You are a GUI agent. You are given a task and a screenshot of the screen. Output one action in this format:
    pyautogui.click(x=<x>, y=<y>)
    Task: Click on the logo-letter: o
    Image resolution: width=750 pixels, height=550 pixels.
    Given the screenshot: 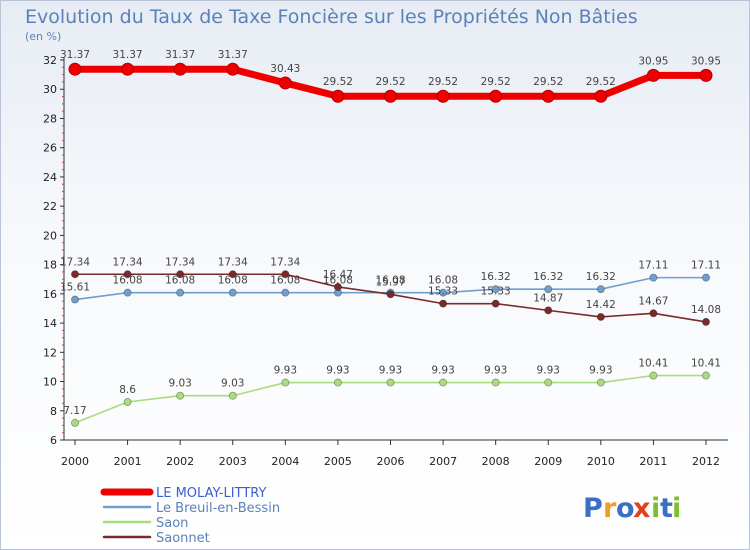 What is the action you would take?
    pyautogui.click(x=625, y=508)
    